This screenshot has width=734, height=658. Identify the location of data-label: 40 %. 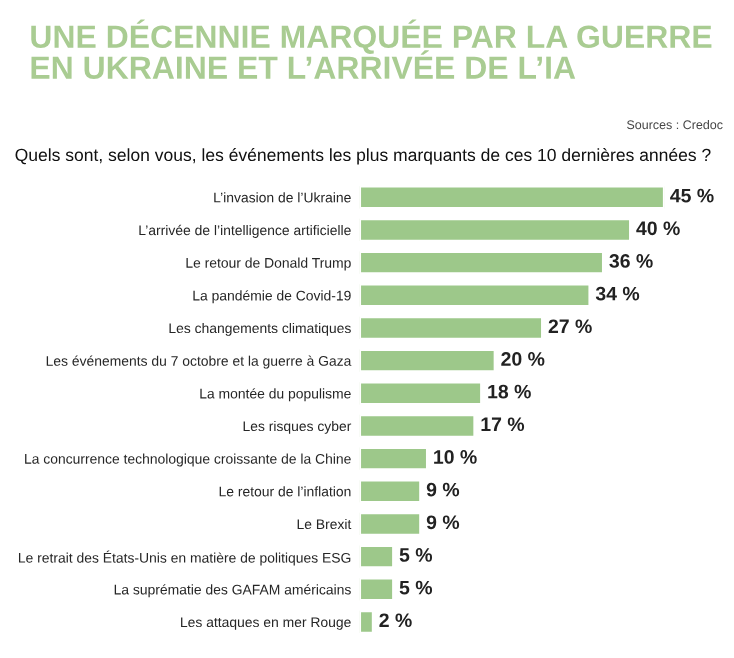
(658, 228).